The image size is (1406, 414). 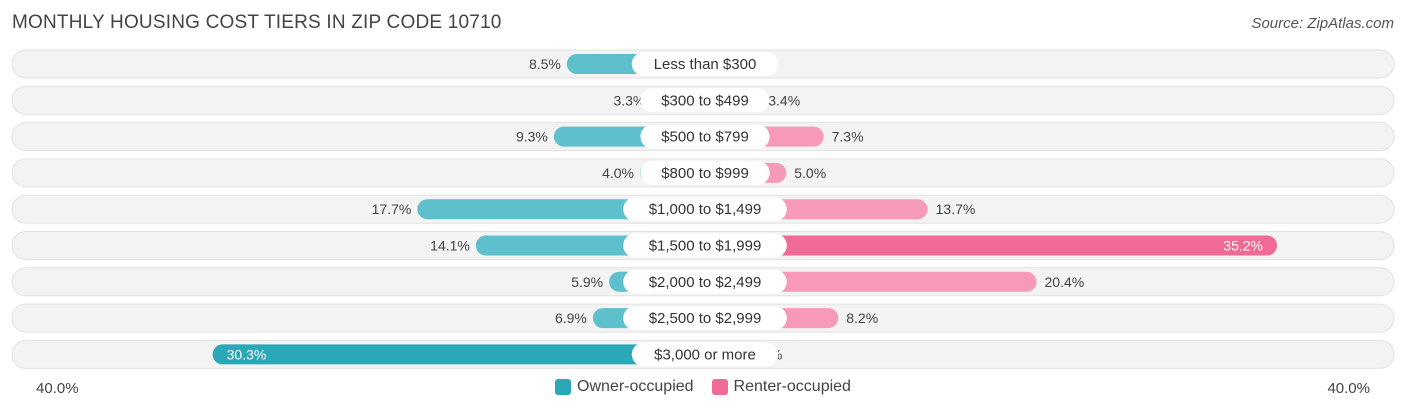 What do you see at coordinates (392, 209) in the screenshot?
I see `owner-value-label: 17.7%` at bounding box center [392, 209].